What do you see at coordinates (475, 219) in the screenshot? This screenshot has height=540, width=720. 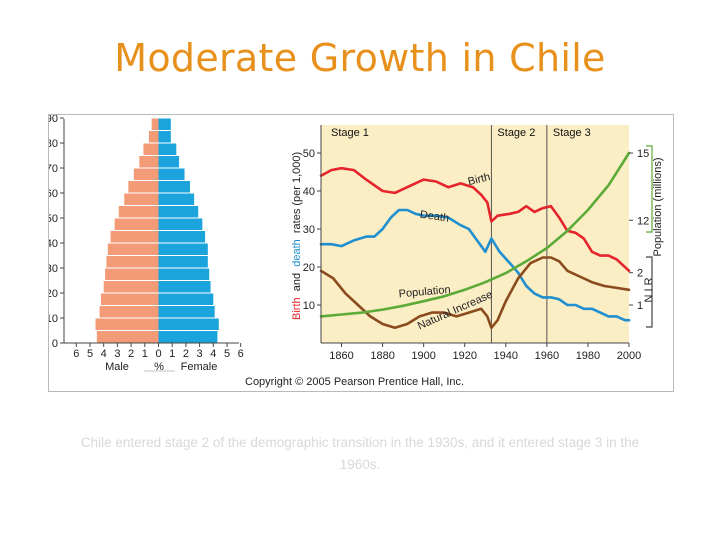 I see `birth-line` at bounding box center [475, 219].